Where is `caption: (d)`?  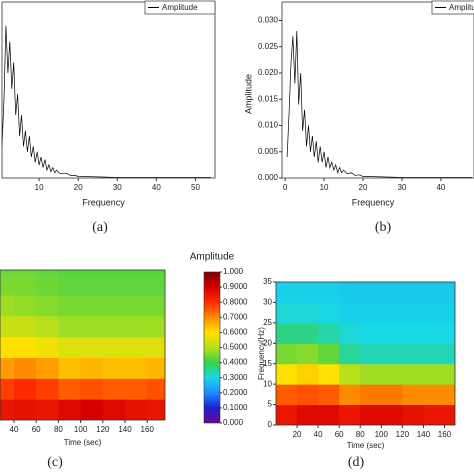 caption: (d) is located at coordinates (356, 462).